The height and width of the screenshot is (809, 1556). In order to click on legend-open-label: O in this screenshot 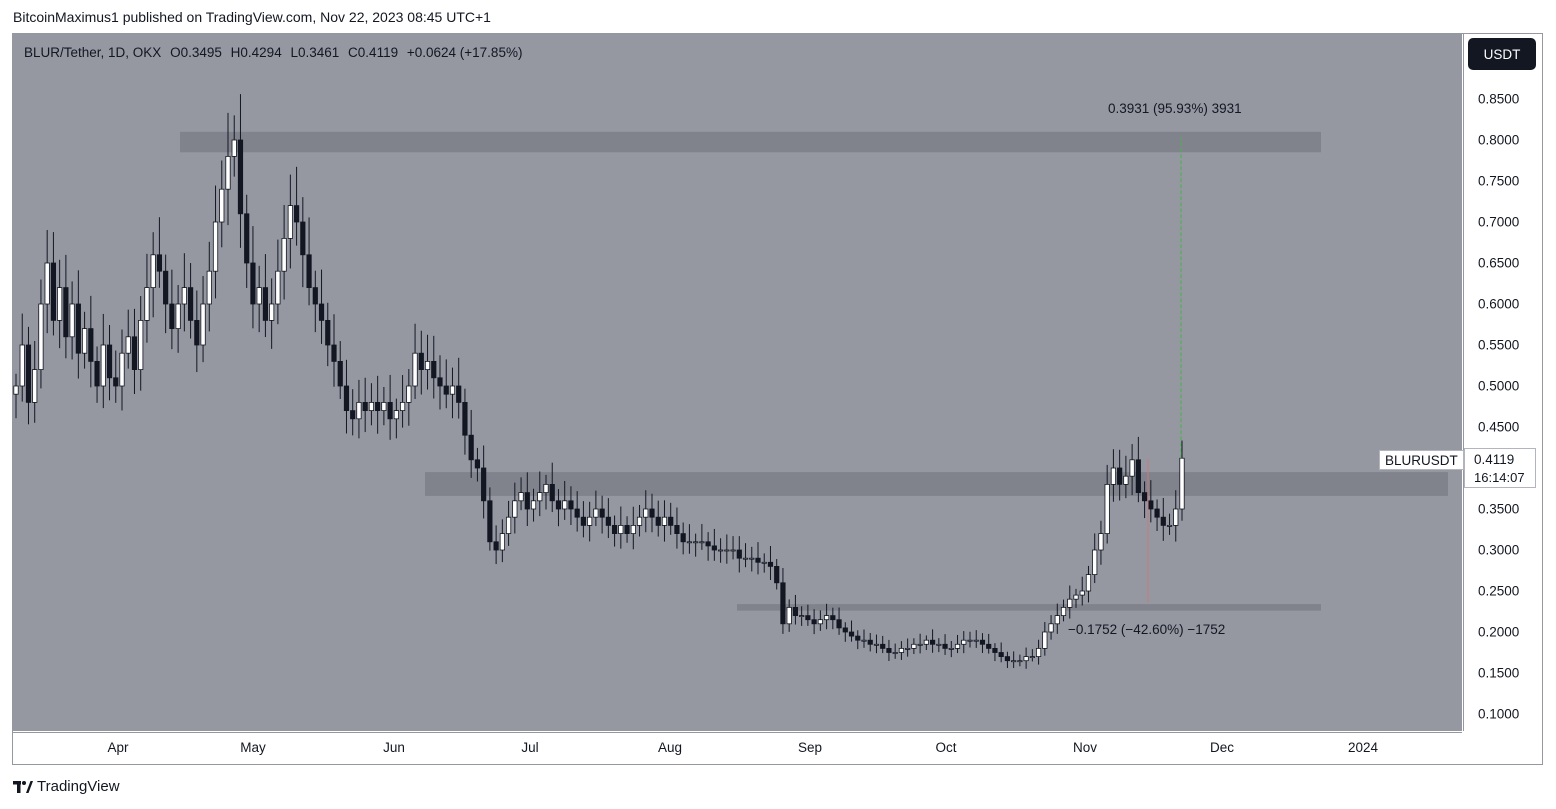, I will do `click(175, 52)`.